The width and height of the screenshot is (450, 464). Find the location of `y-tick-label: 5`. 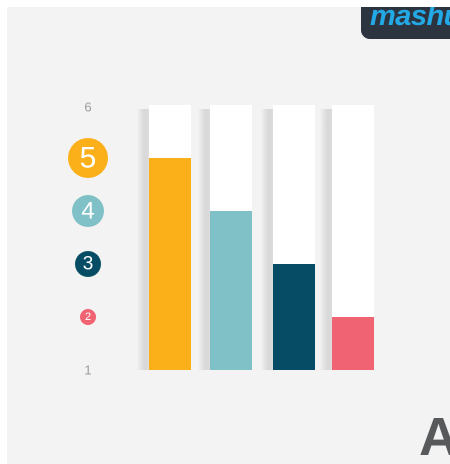

y-tick-label: 5 is located at coordinates (88, 158).